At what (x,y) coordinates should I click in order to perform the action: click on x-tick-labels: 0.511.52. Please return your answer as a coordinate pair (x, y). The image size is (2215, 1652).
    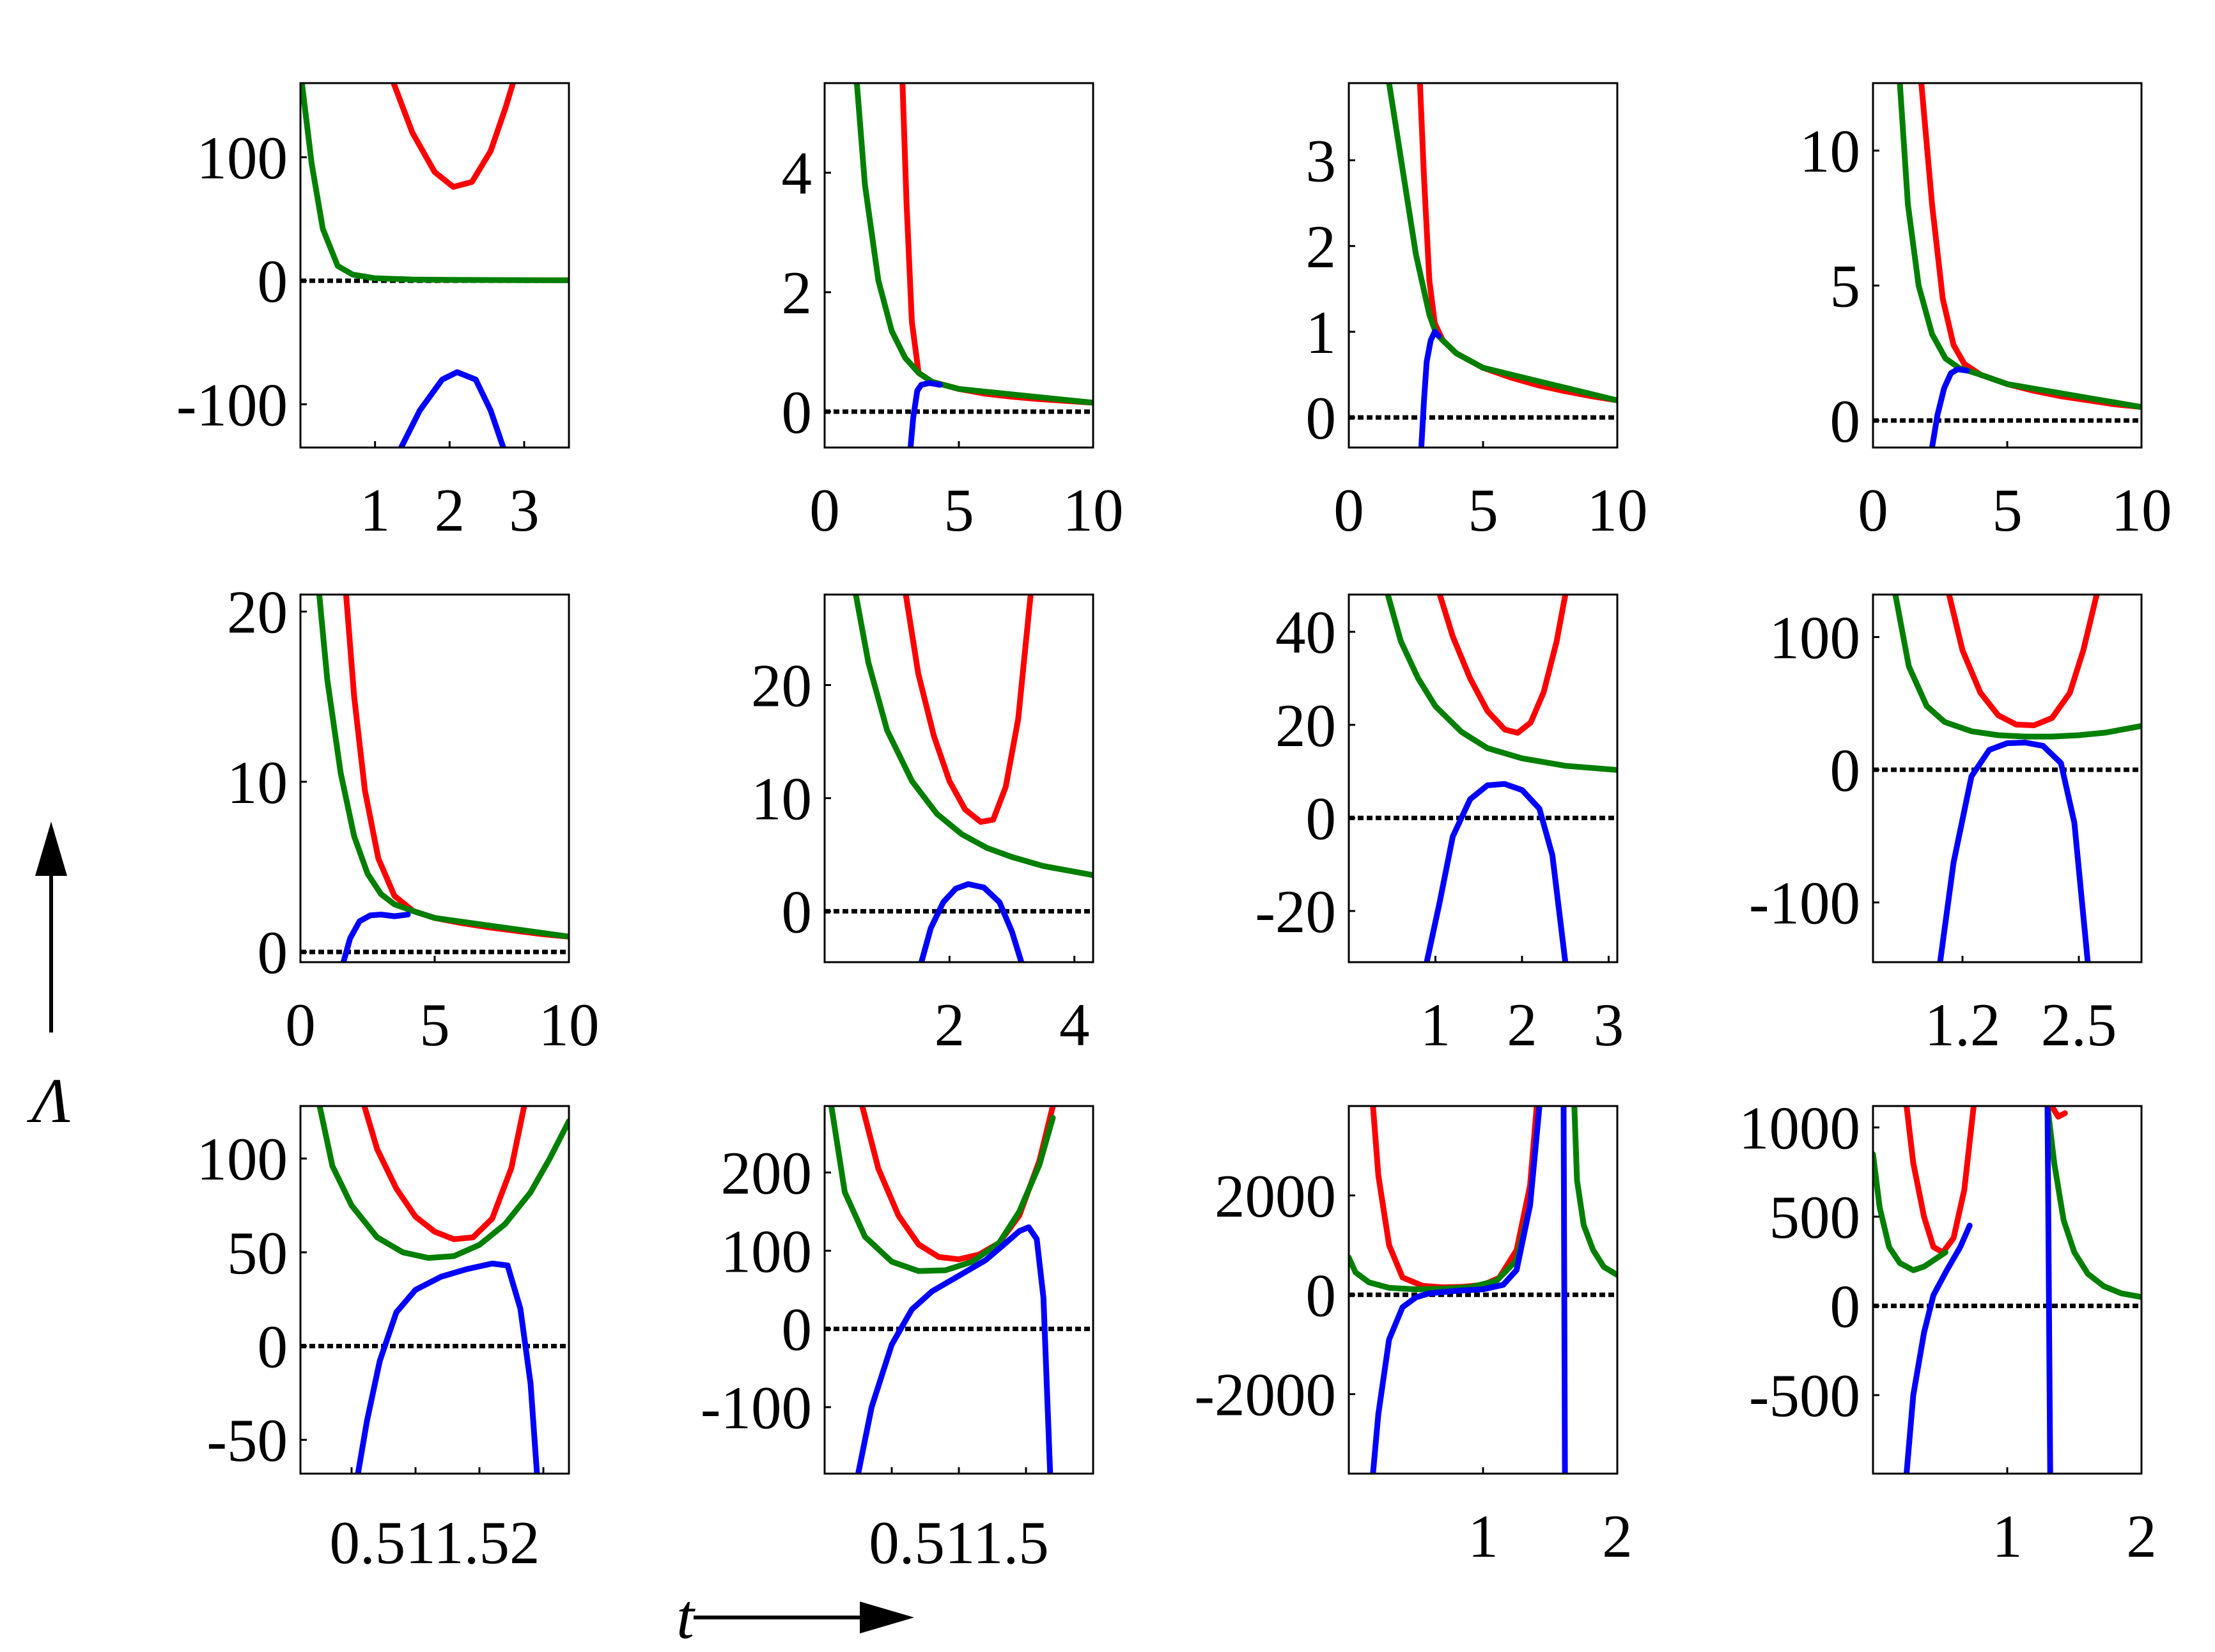
    Looking at the image, I should click on (435, 1543).